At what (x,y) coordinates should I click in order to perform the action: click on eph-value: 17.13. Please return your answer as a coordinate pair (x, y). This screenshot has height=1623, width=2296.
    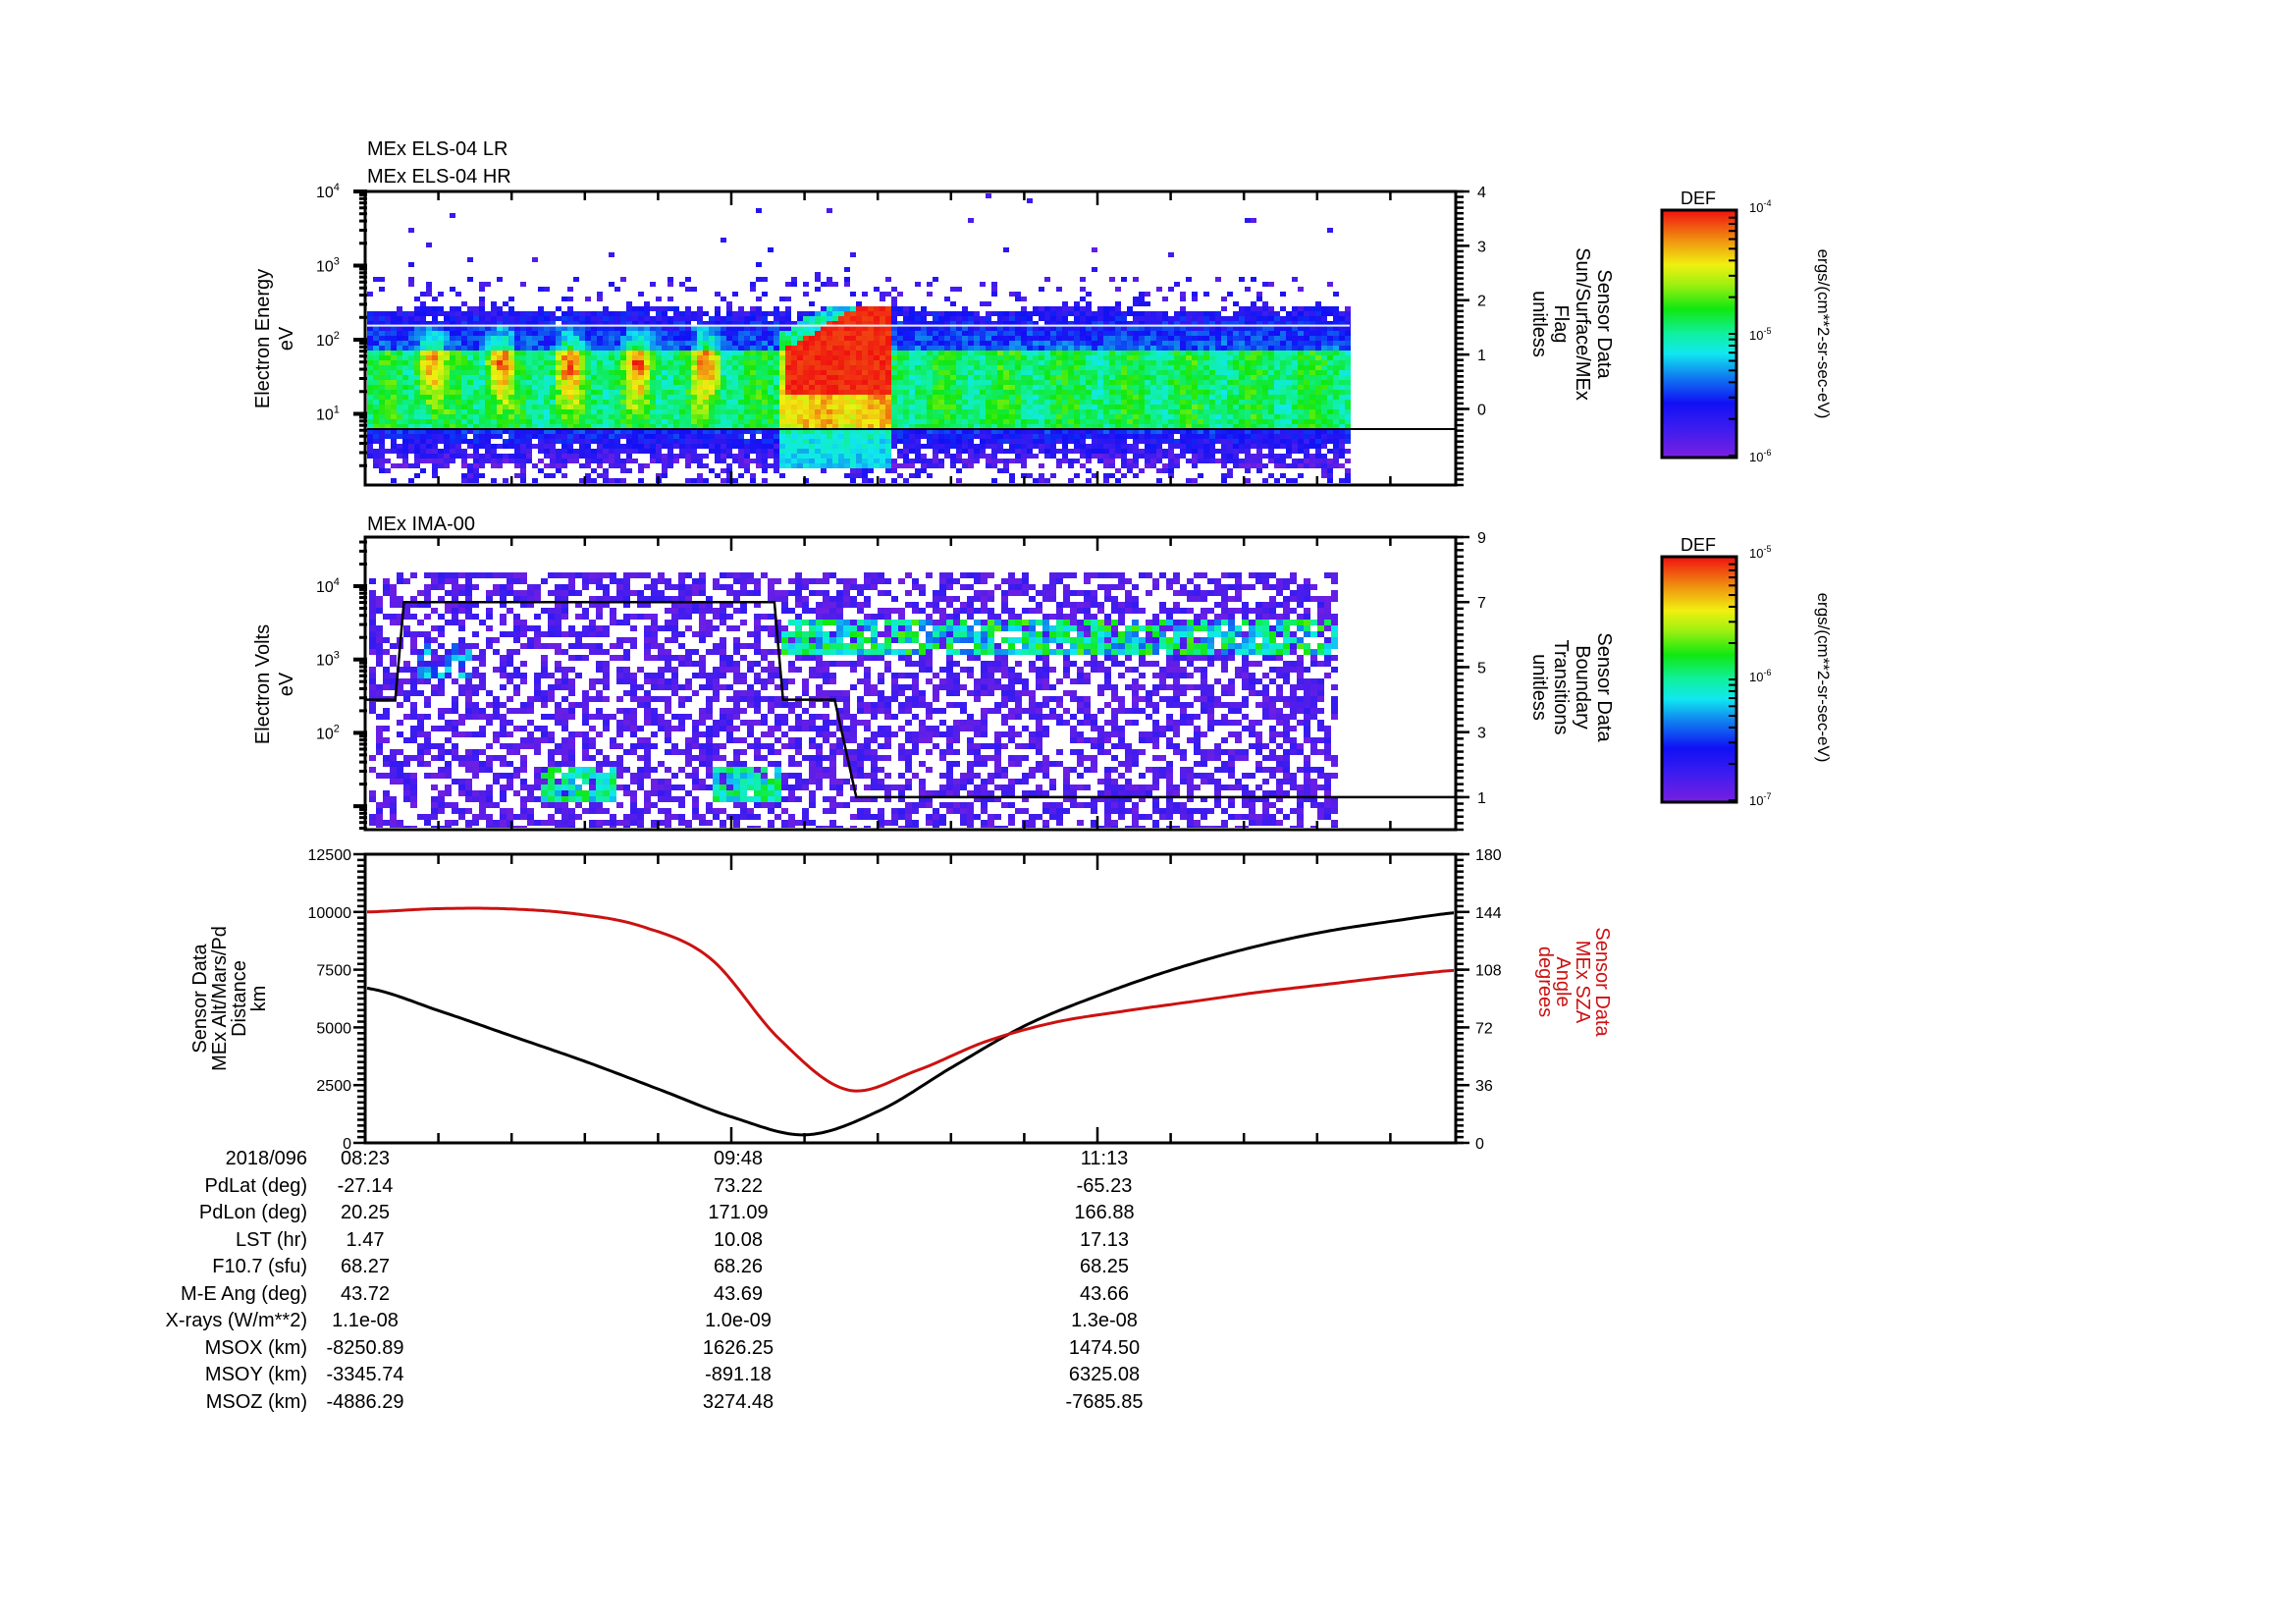
    Looking at the image, I should click on (1104, 1239).